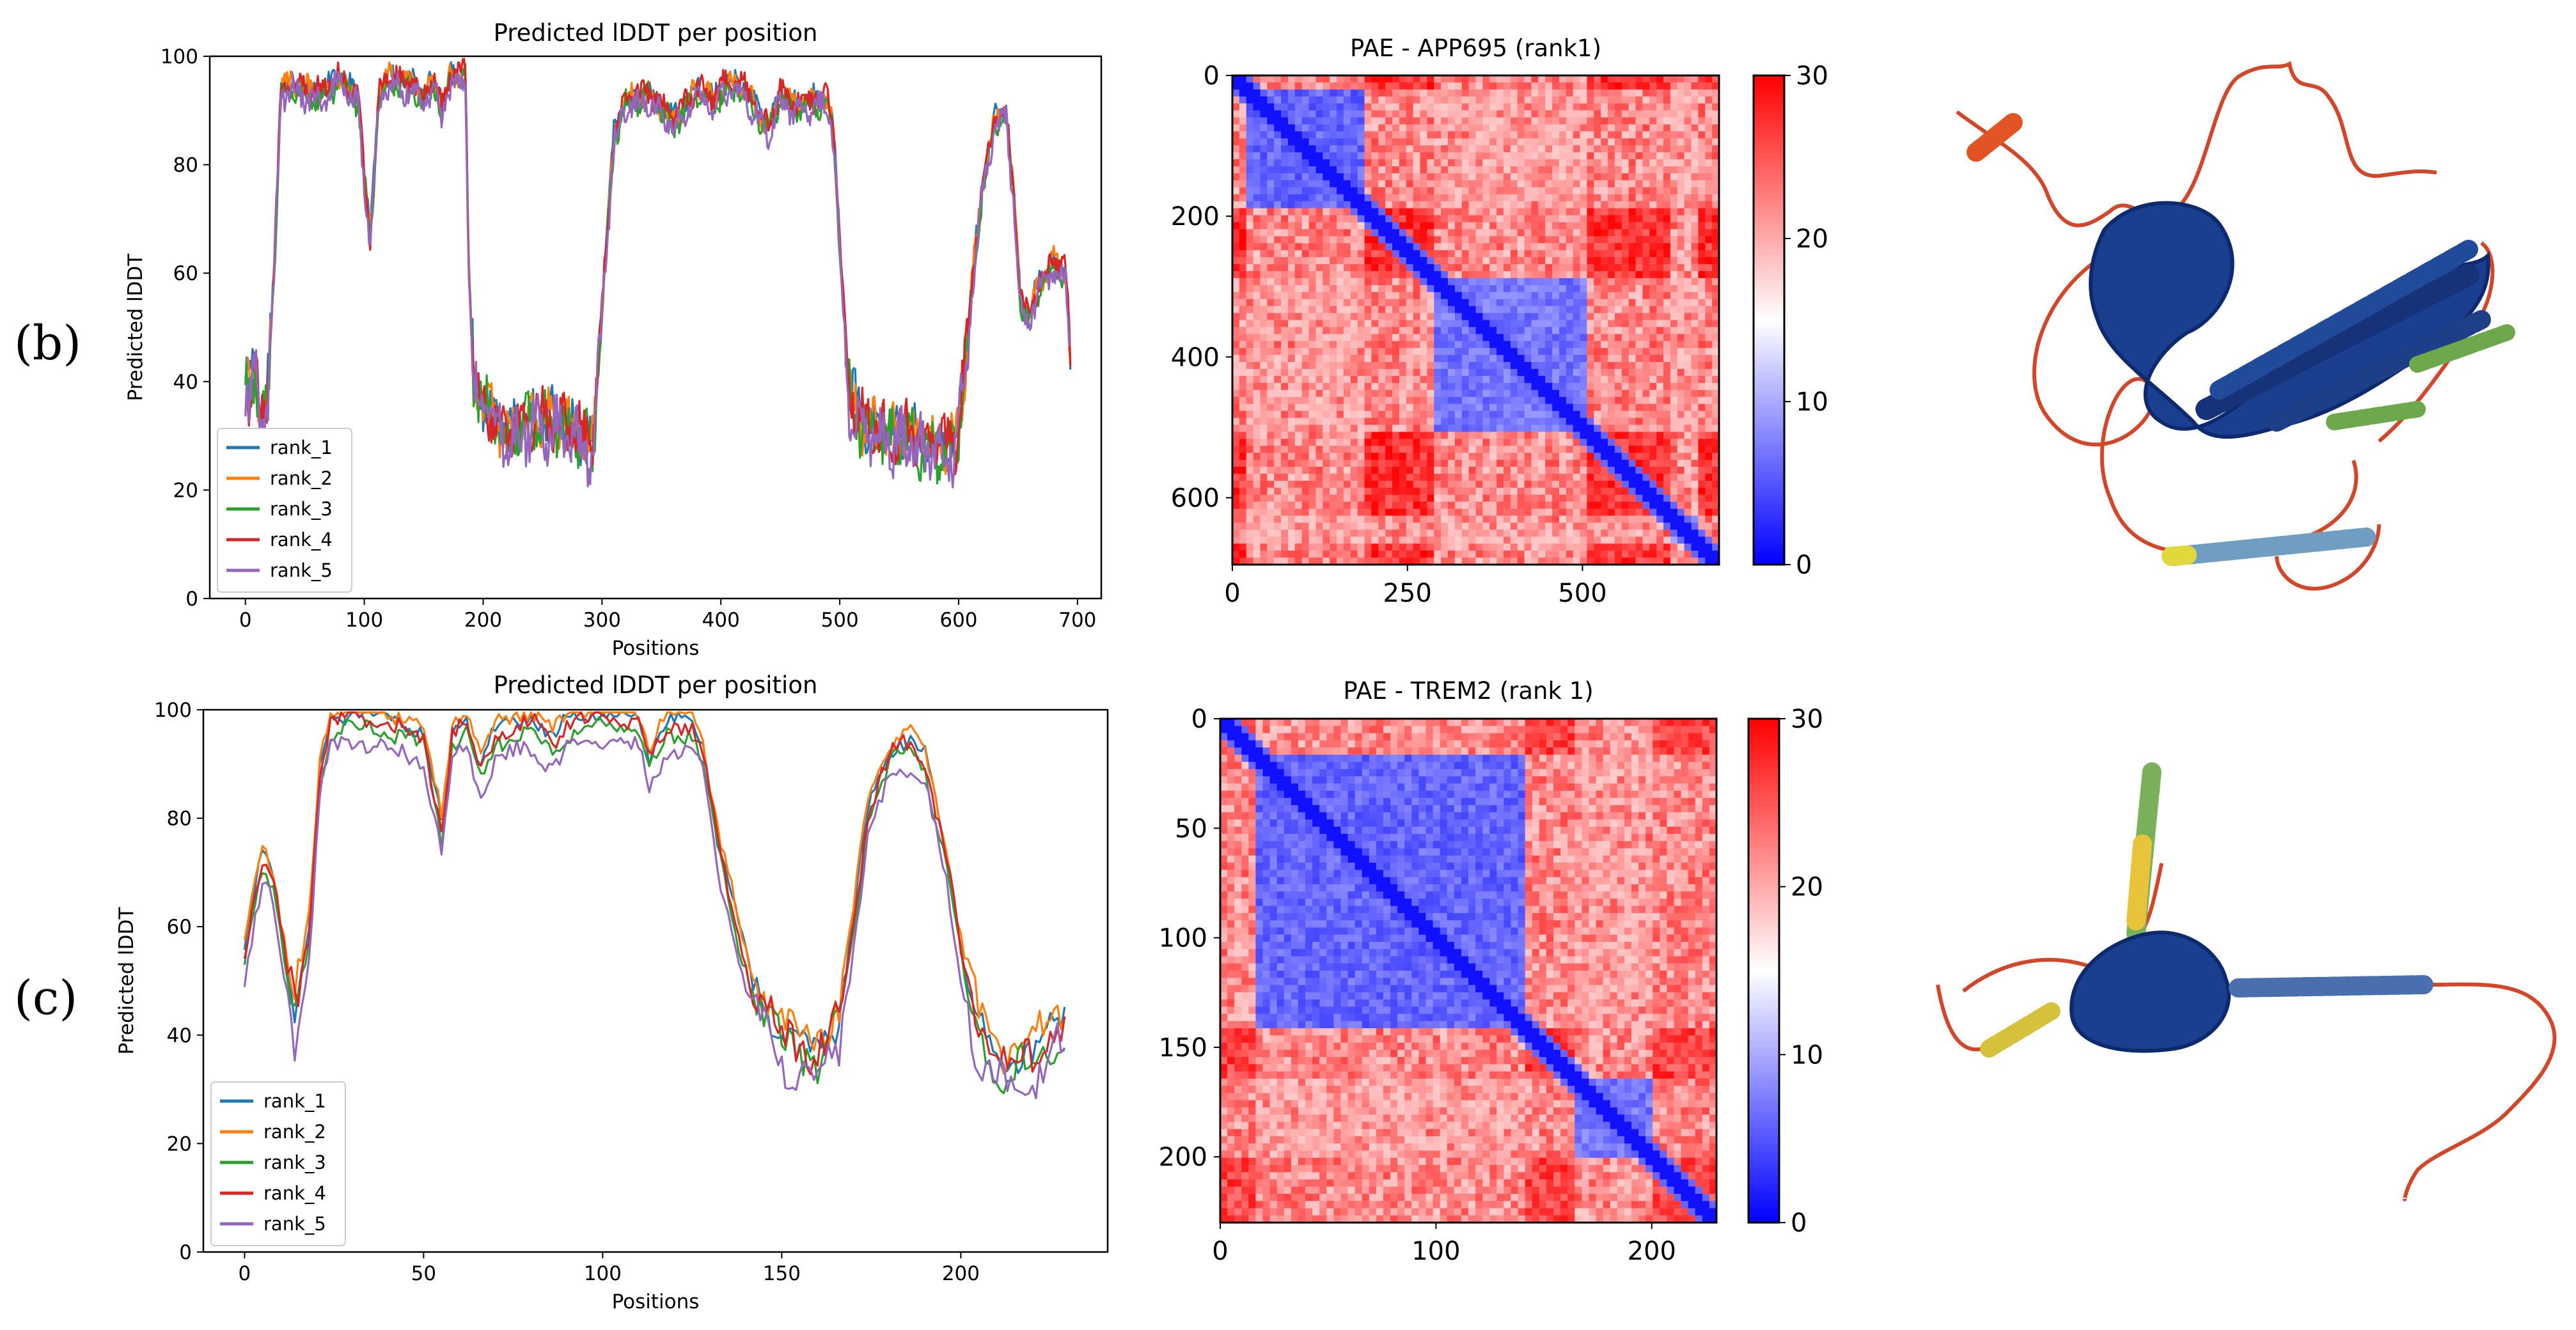 This screenshot has height=1330, width=2576. What do you see at coordinates (656, 648) in the screenshot?
I see `x-axis-label: Positions` at bounding box center [656, 648].